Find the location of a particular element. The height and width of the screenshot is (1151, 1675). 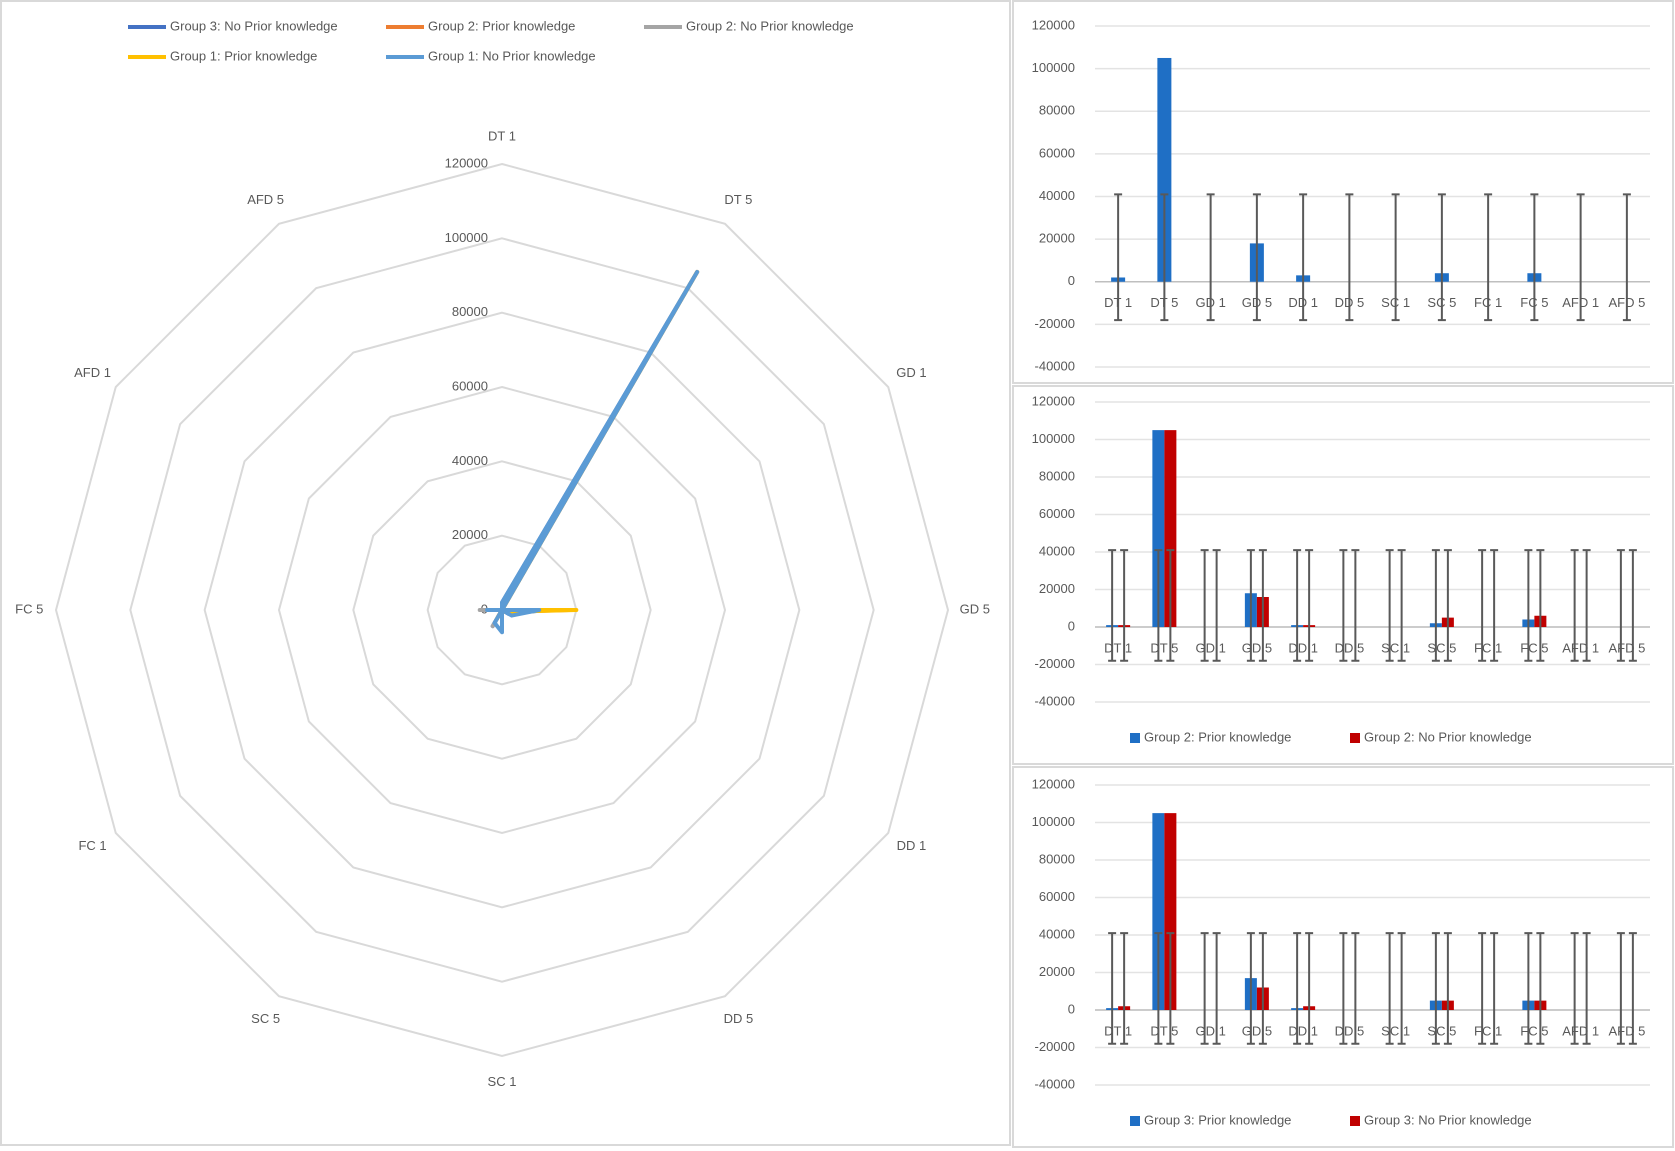

category-label: DT 5 is located at coordinates (738, 199).